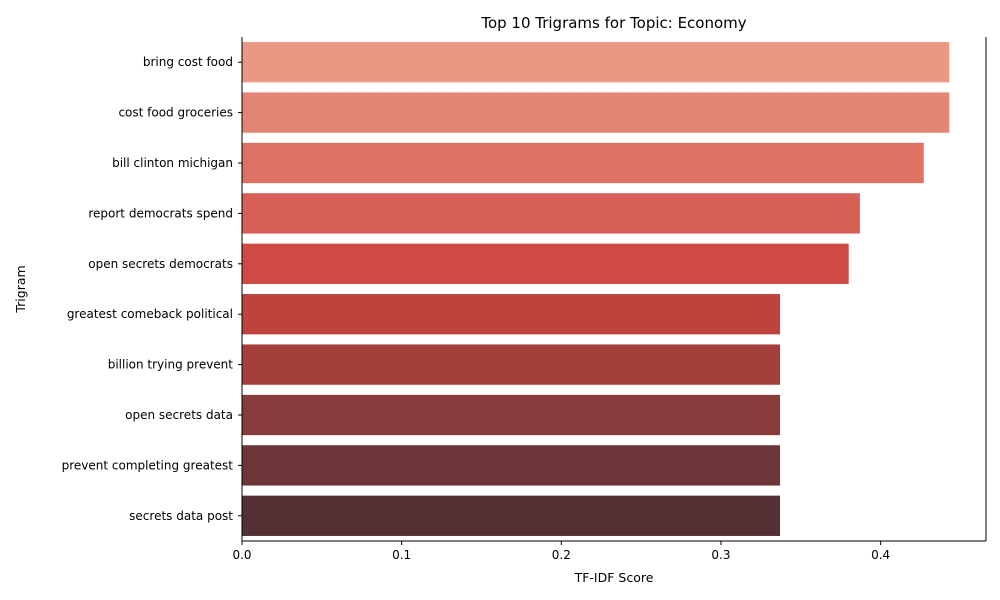 Image resolution: width=1000 pixels, height=600 pixels. I want to click on chart-title: Top 10 Trigrams for Topic: Economy, so click(613, 23).